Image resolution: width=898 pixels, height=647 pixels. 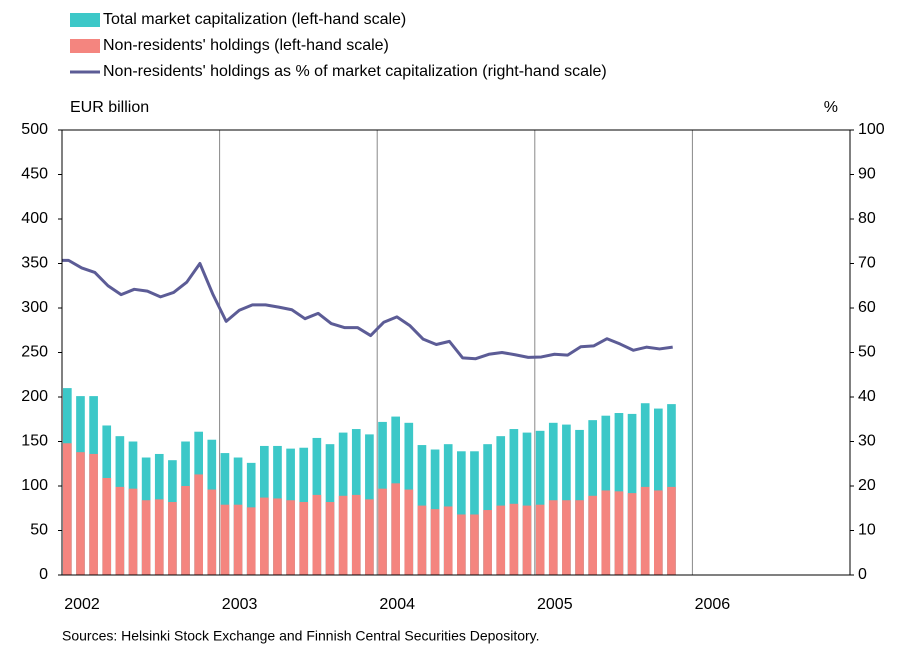 What do you see at coordinates (867, 174) in the screenshot?
I see `y2-tick-label: 90` at bounding box center [867, 174].